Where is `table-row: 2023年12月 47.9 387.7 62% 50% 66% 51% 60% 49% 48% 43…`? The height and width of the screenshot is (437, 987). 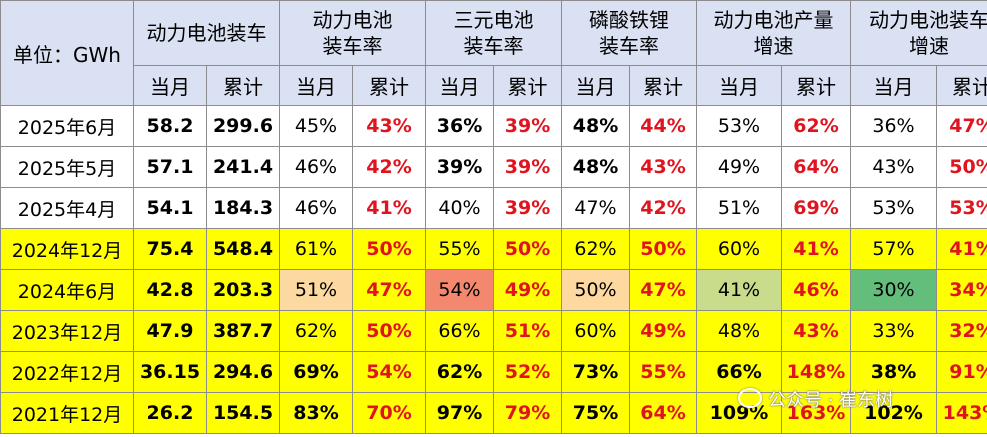 table-row: 2023年12月 47.9 387.7 62% 50% 66% 51% 60% 49% 48% 43… is located at coordinates (493, 331).